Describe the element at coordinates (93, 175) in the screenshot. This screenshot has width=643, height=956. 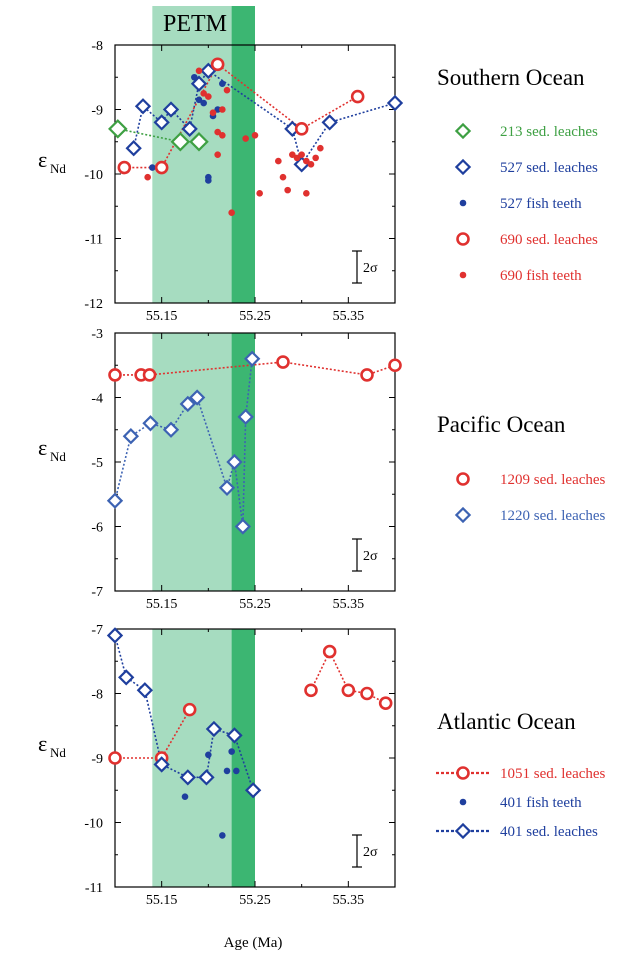
I see `y-tick-label: -10` at that location.